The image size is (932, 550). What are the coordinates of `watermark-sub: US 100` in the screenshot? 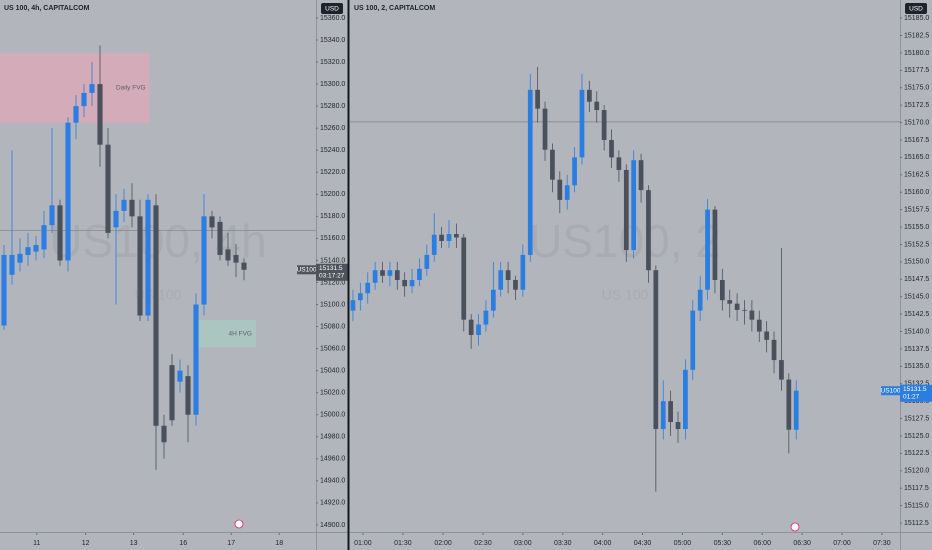 It's located at (625, 295).